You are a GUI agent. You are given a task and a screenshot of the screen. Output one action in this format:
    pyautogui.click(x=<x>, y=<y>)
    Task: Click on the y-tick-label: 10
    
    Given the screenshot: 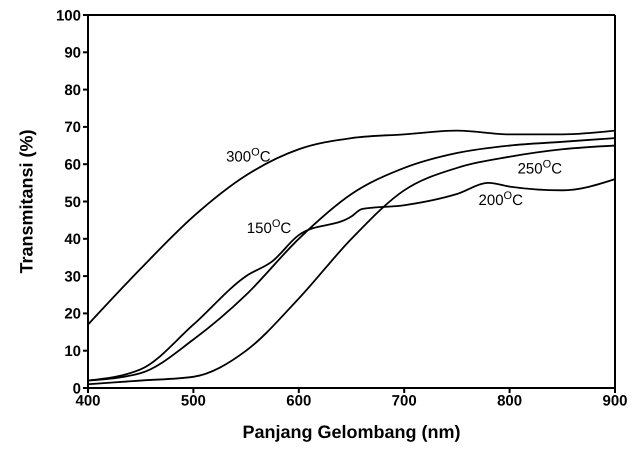 What is the action you would take?
    pyautogui.click(x=72, y=351)
    